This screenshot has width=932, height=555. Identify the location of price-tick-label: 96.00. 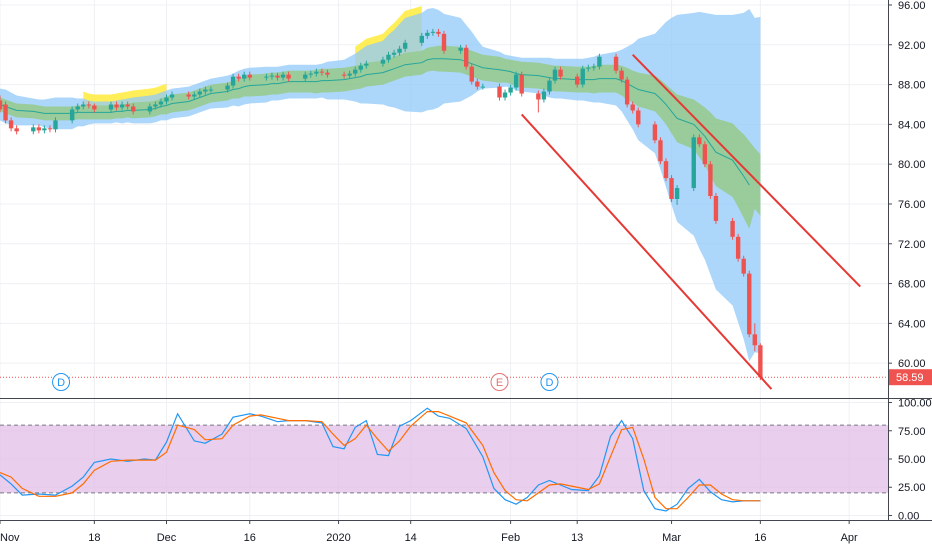
(912, 6).